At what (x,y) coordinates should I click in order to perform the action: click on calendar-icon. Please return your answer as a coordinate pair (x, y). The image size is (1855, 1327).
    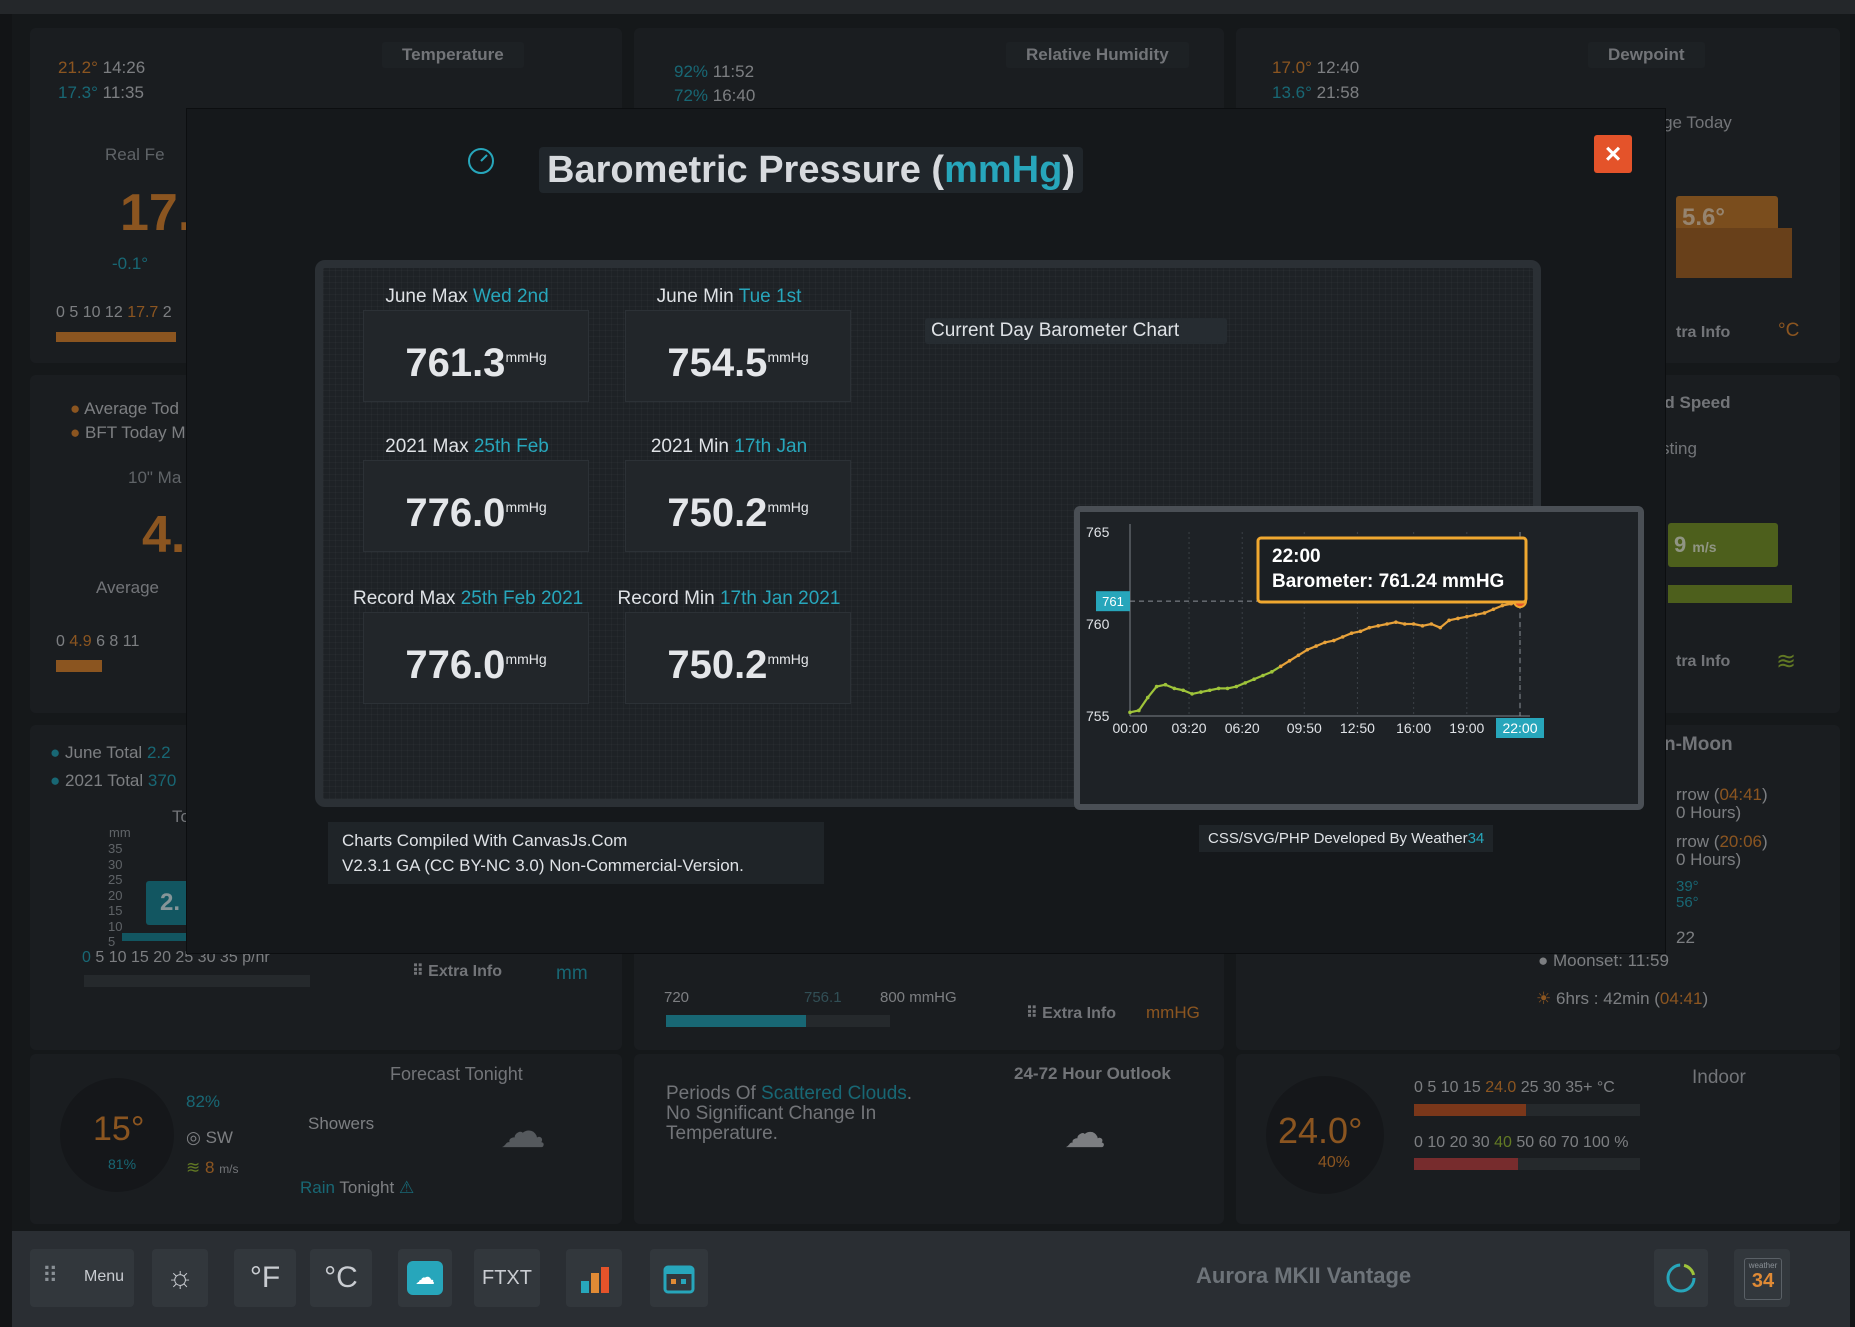
    Looking at the image, I should click on (679, 1279).